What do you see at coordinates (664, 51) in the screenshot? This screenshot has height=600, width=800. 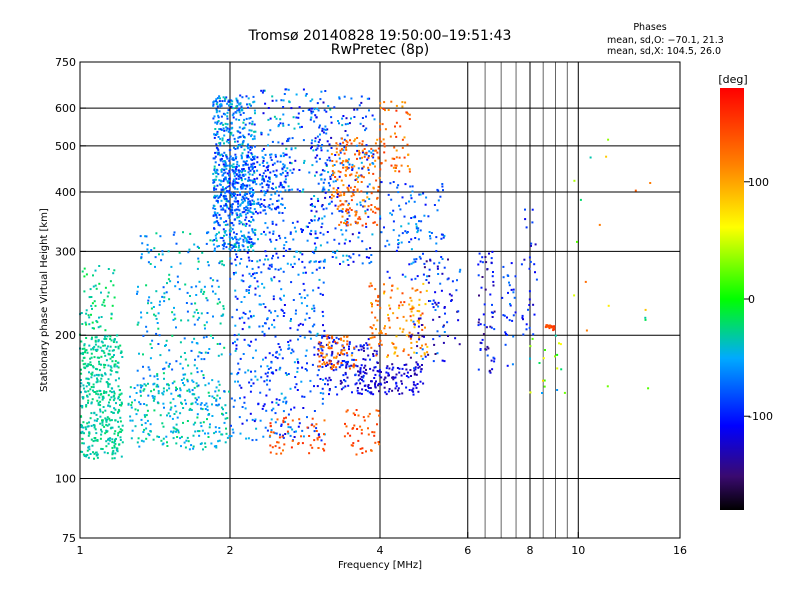 I see `phase-stats-x: mean, sd,X: 104.5, 26.0` at bounding box center [664, 51].